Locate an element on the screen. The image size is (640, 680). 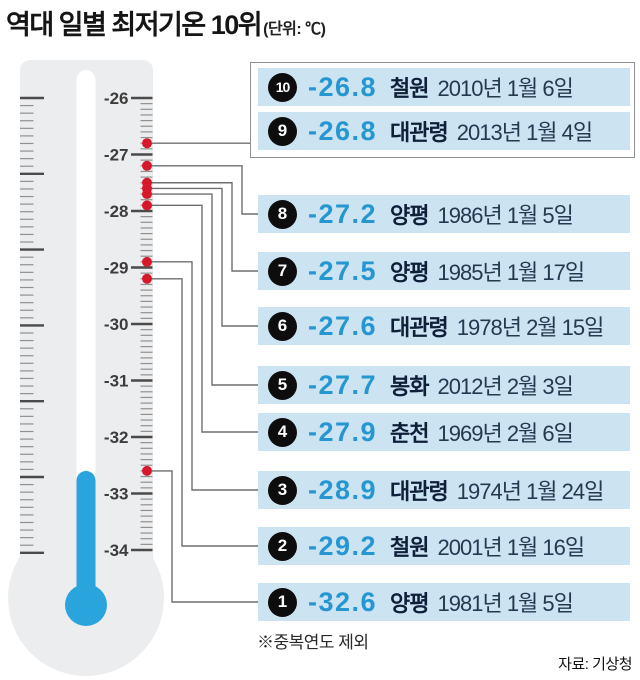
rank-row: 8 -27.2 양평 1986년 1월 5일 is located at coordinates (444, 214).